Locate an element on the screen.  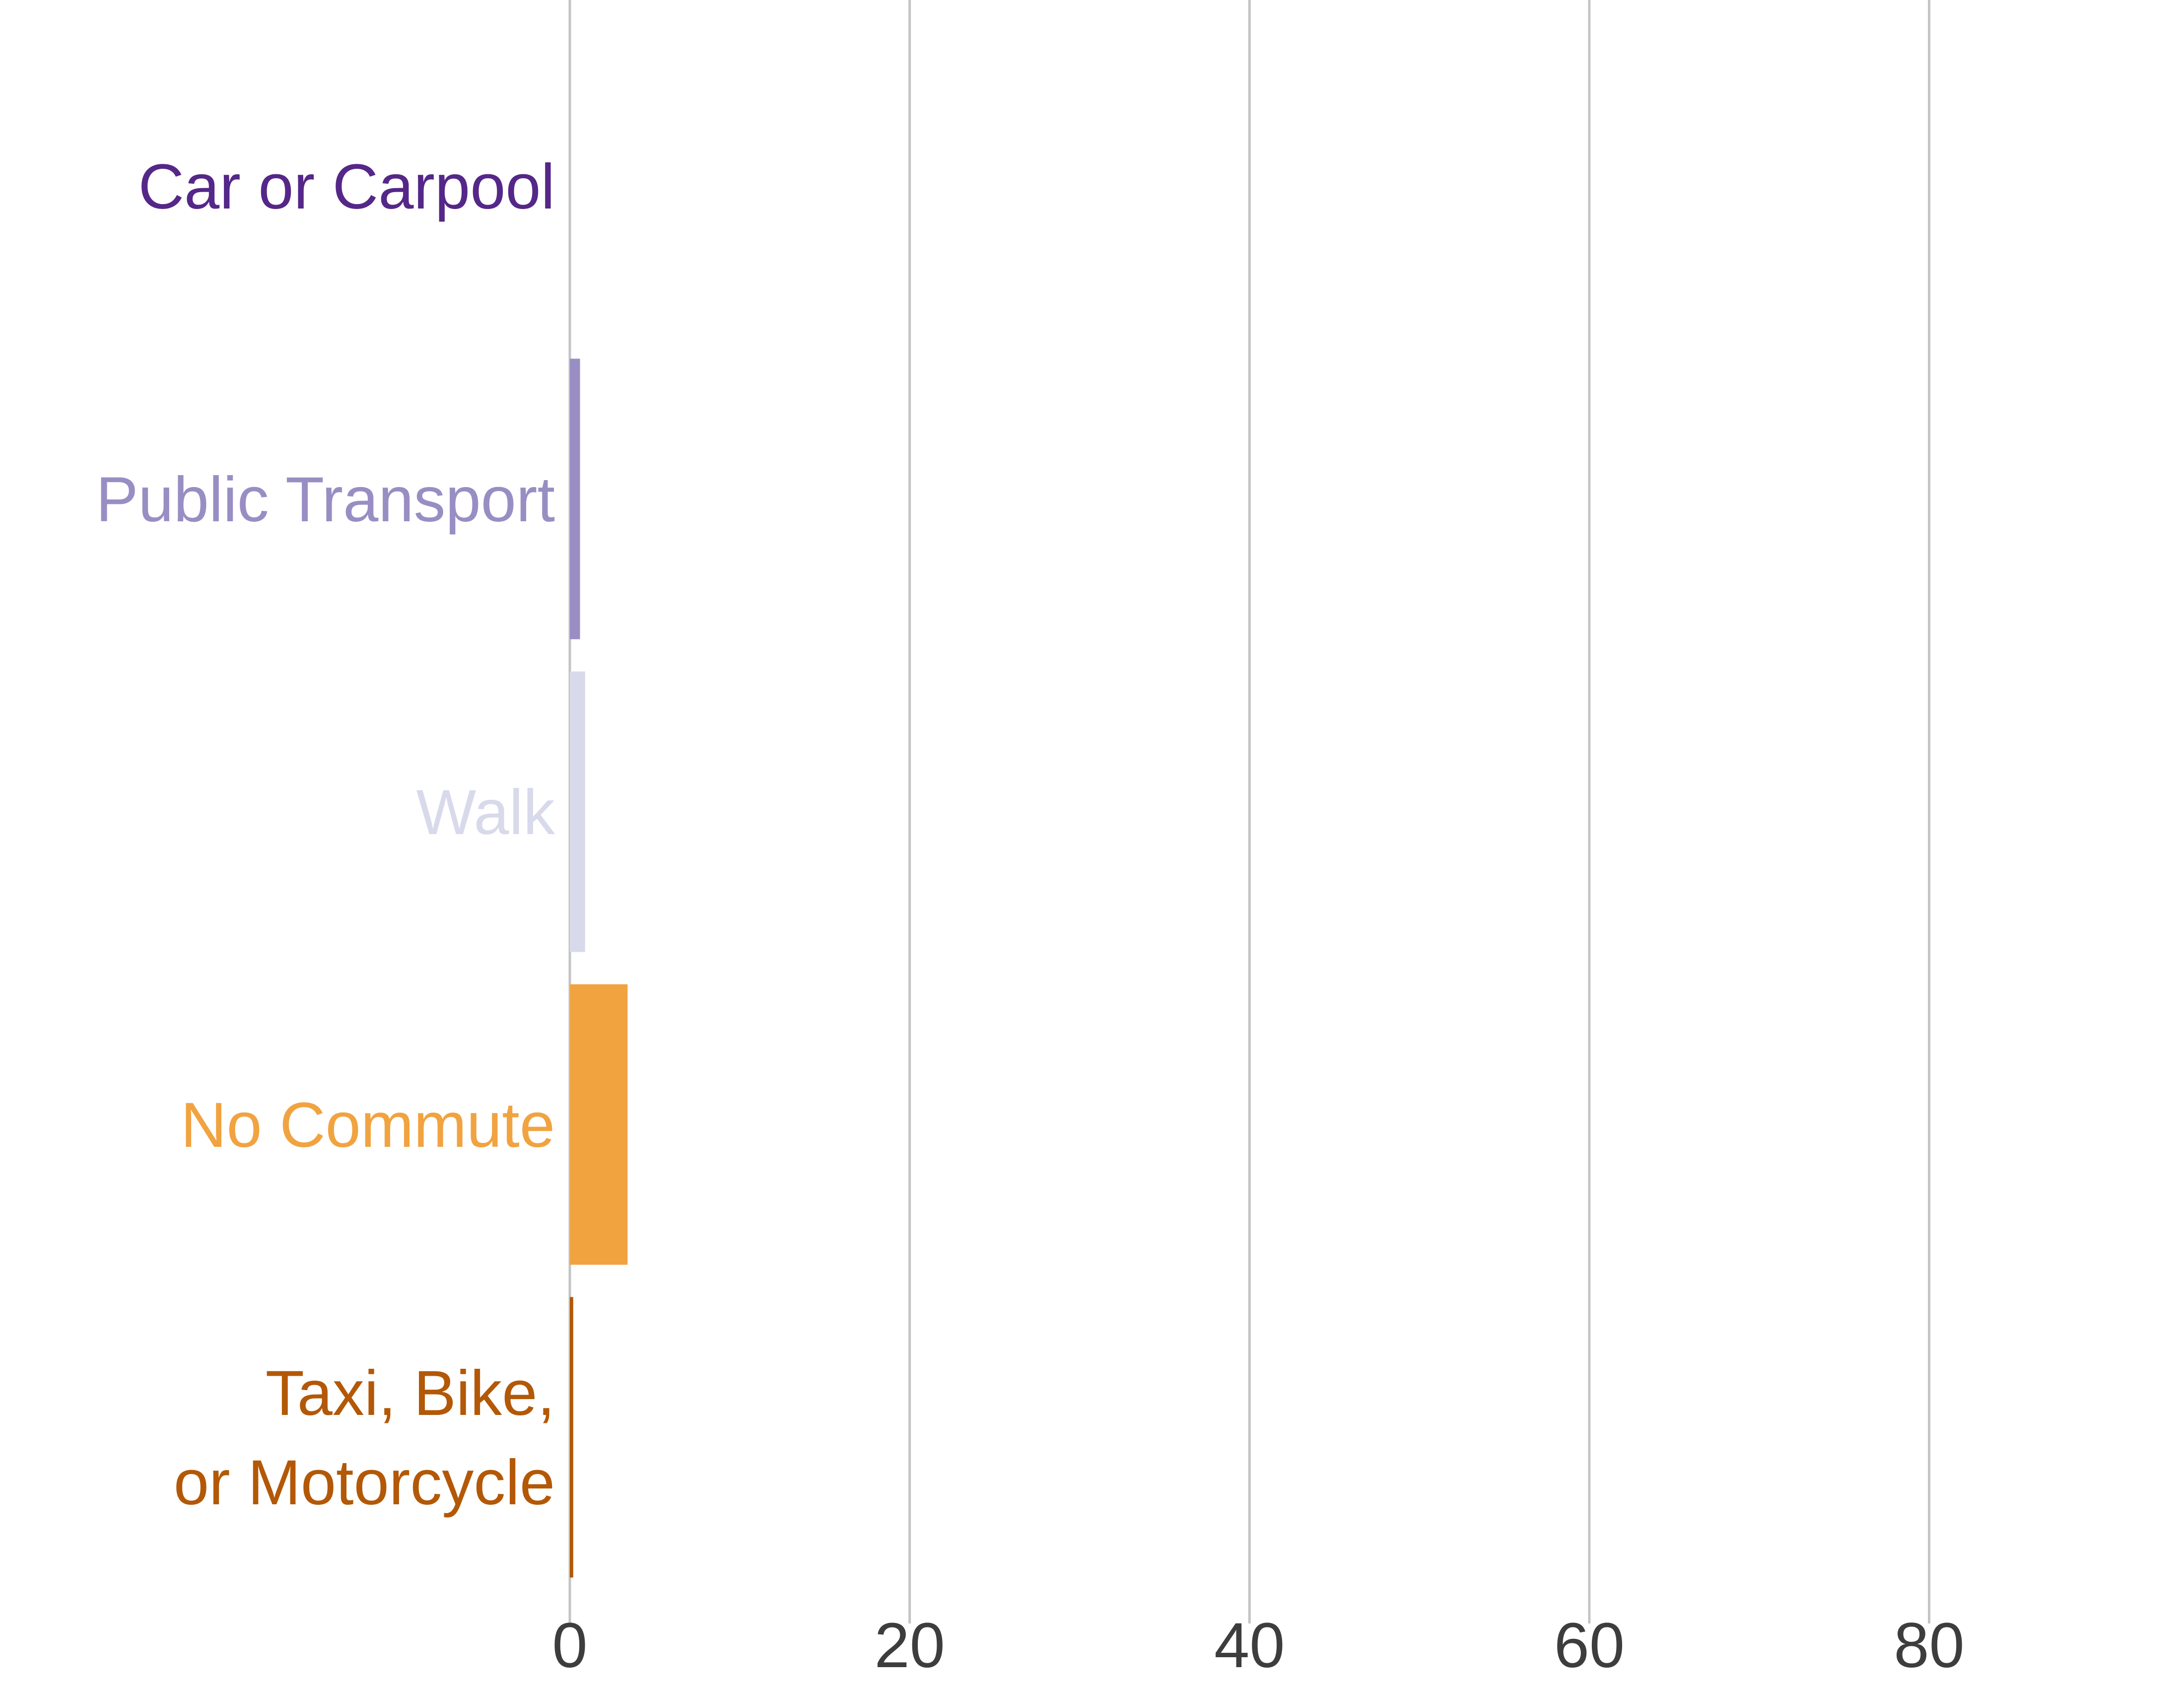
category-label-3: No Commute is located at coordinates (368, 1125).